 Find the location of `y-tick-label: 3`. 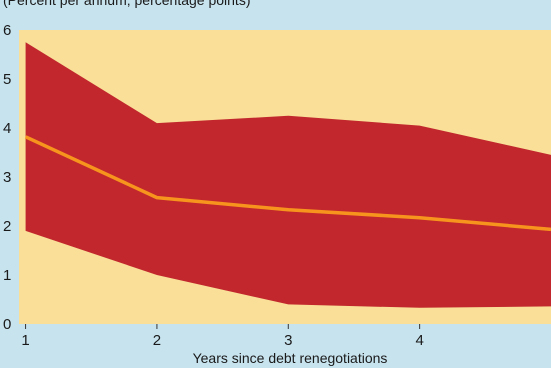

y-tick-label: 3 is located at coordinates (7, 177).